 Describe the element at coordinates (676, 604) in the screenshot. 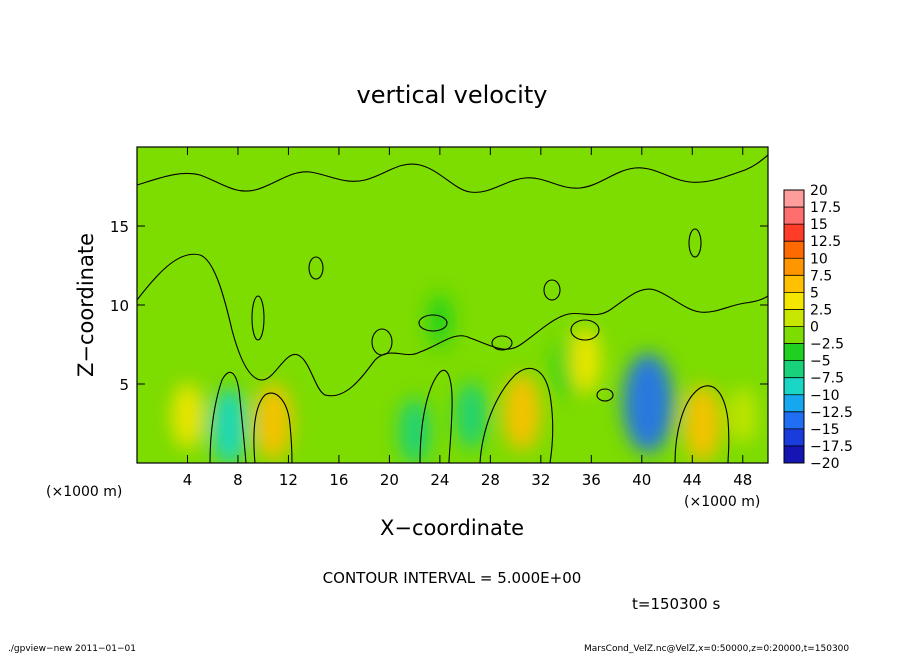

I see `time-label: t=150300 s` at that location.